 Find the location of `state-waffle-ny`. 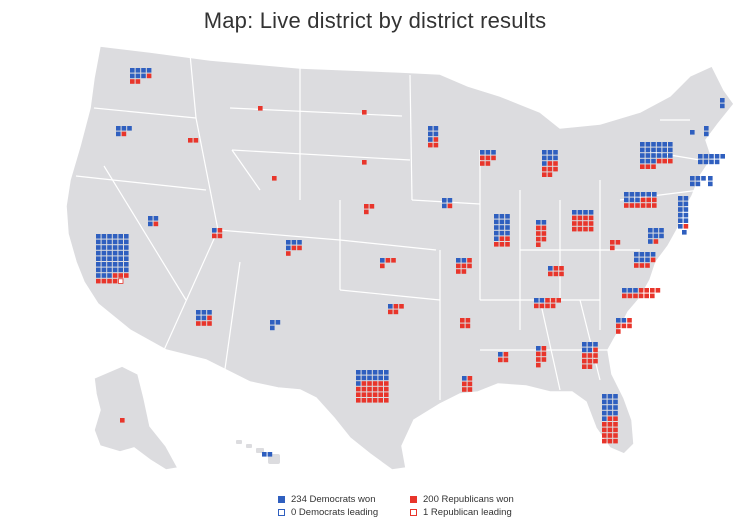

state-waffle-ny is located at coordinates (656, 155).